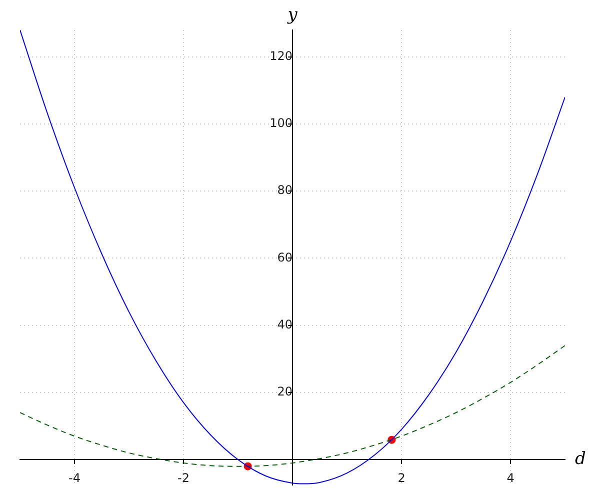 The width and height of the screenshot is (600, 500). What do you see at coordinates (74, 477) in the screenshot?
I see `x-tick-label: -4` at bounding box center [74, 477].